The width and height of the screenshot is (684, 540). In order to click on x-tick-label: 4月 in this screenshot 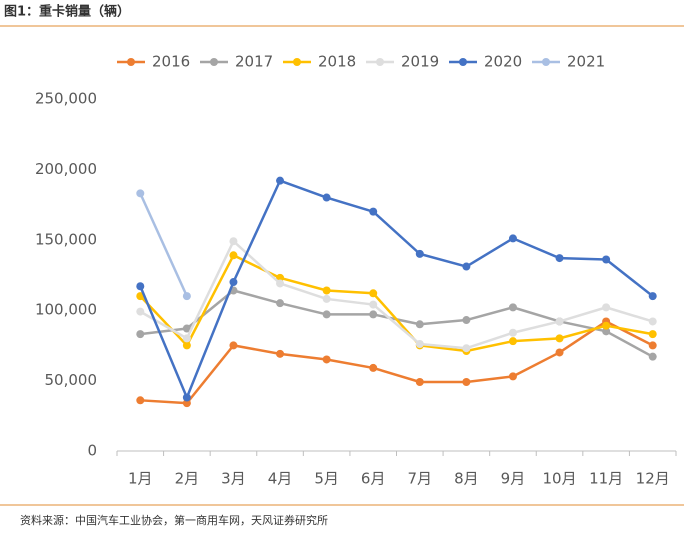, I will do `click(280, 479)`.